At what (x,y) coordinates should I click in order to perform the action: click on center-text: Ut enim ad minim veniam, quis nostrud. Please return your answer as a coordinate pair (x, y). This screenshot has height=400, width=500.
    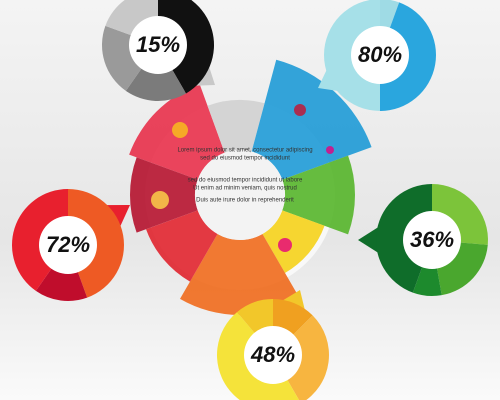
    Looking at the image, I should click on (245, 189).